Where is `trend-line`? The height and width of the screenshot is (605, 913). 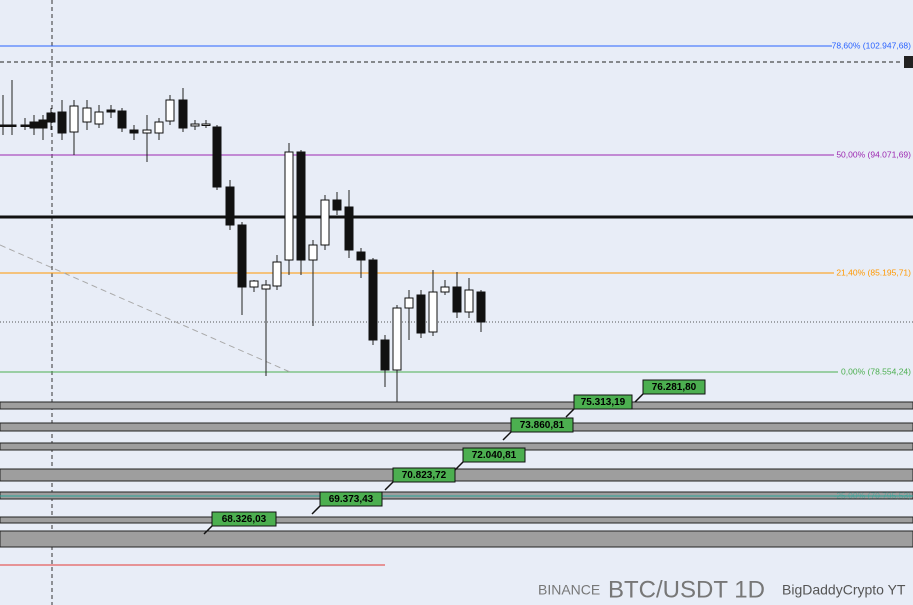
trend-line is located at coordinates (145, 308).